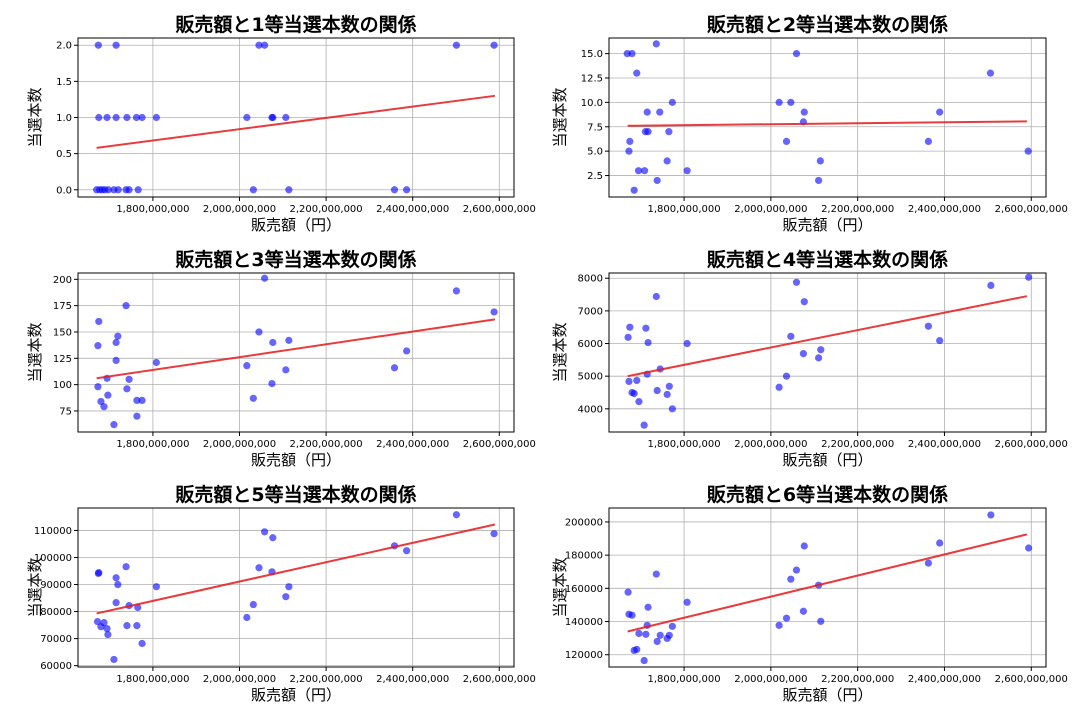 The width and height of the screenshot is (1080, 720). I want to click on y-tick-label: 7.5, so click(595, 127).